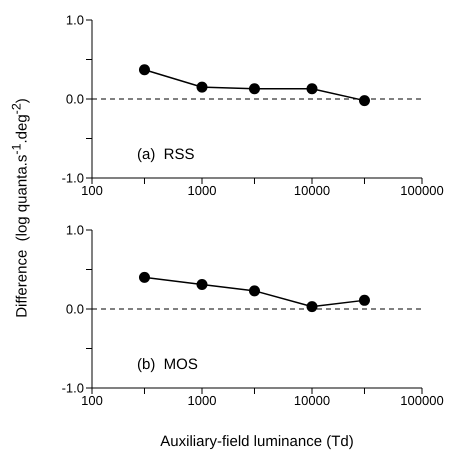  Describe the element at coordinates (166, 154) in the screenshot. I see `annotation: (a) RSS` at that location.